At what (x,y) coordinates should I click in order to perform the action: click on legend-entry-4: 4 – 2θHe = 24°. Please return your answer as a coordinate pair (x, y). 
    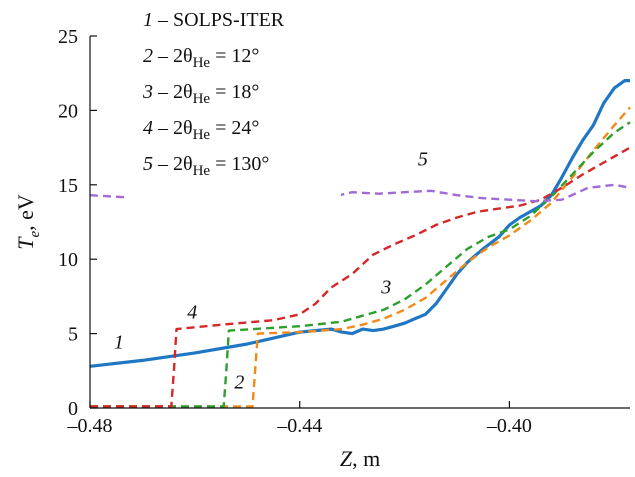
    Looking at the image, I should click on (201, 130).